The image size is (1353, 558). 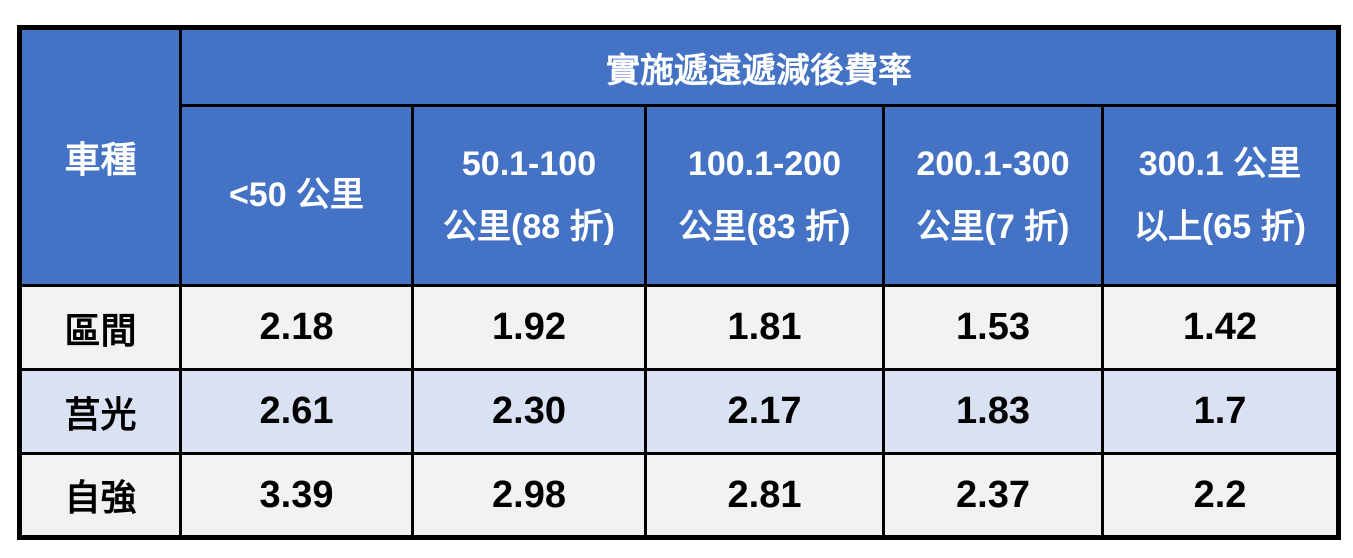 What do you see at coordinates (759, 66) in the screenshot?
I see `table-title-cell: 實施遞遠遞減後費率` at bounding box center [759, 66].